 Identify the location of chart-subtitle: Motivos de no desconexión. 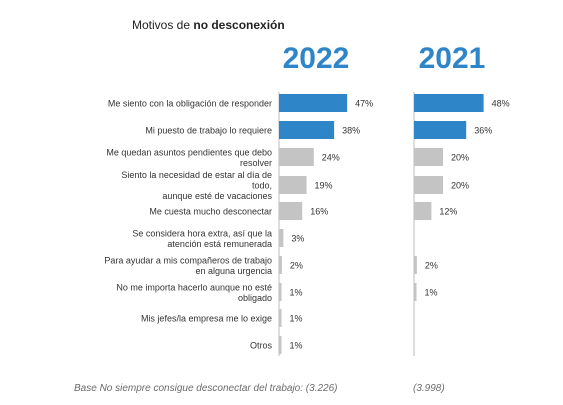
(208, 25).